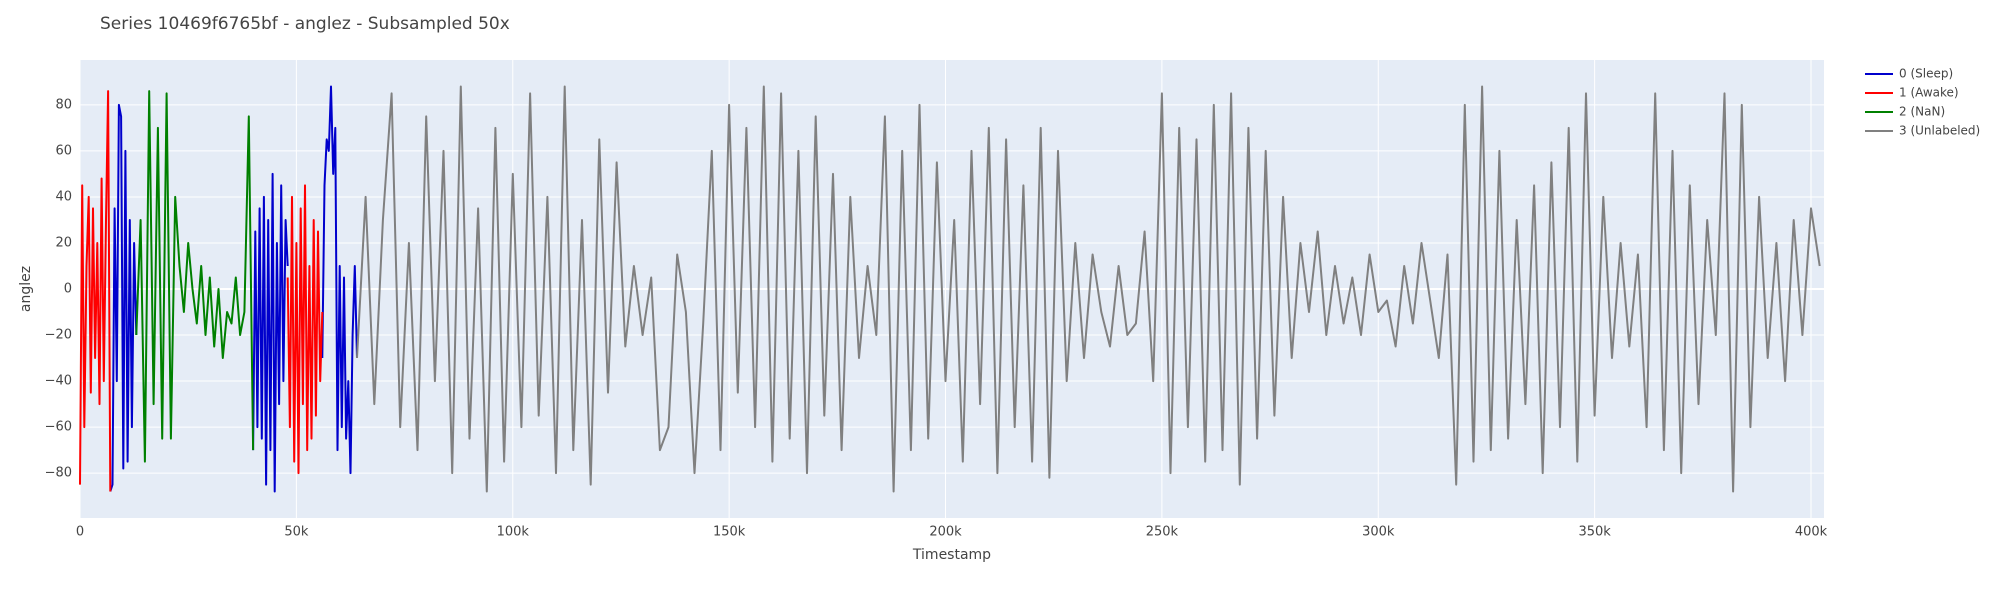 This screenshot has height=600, width=2000. I want to click on legend-label: 3 (Unlabeled), so click(1939, 131).